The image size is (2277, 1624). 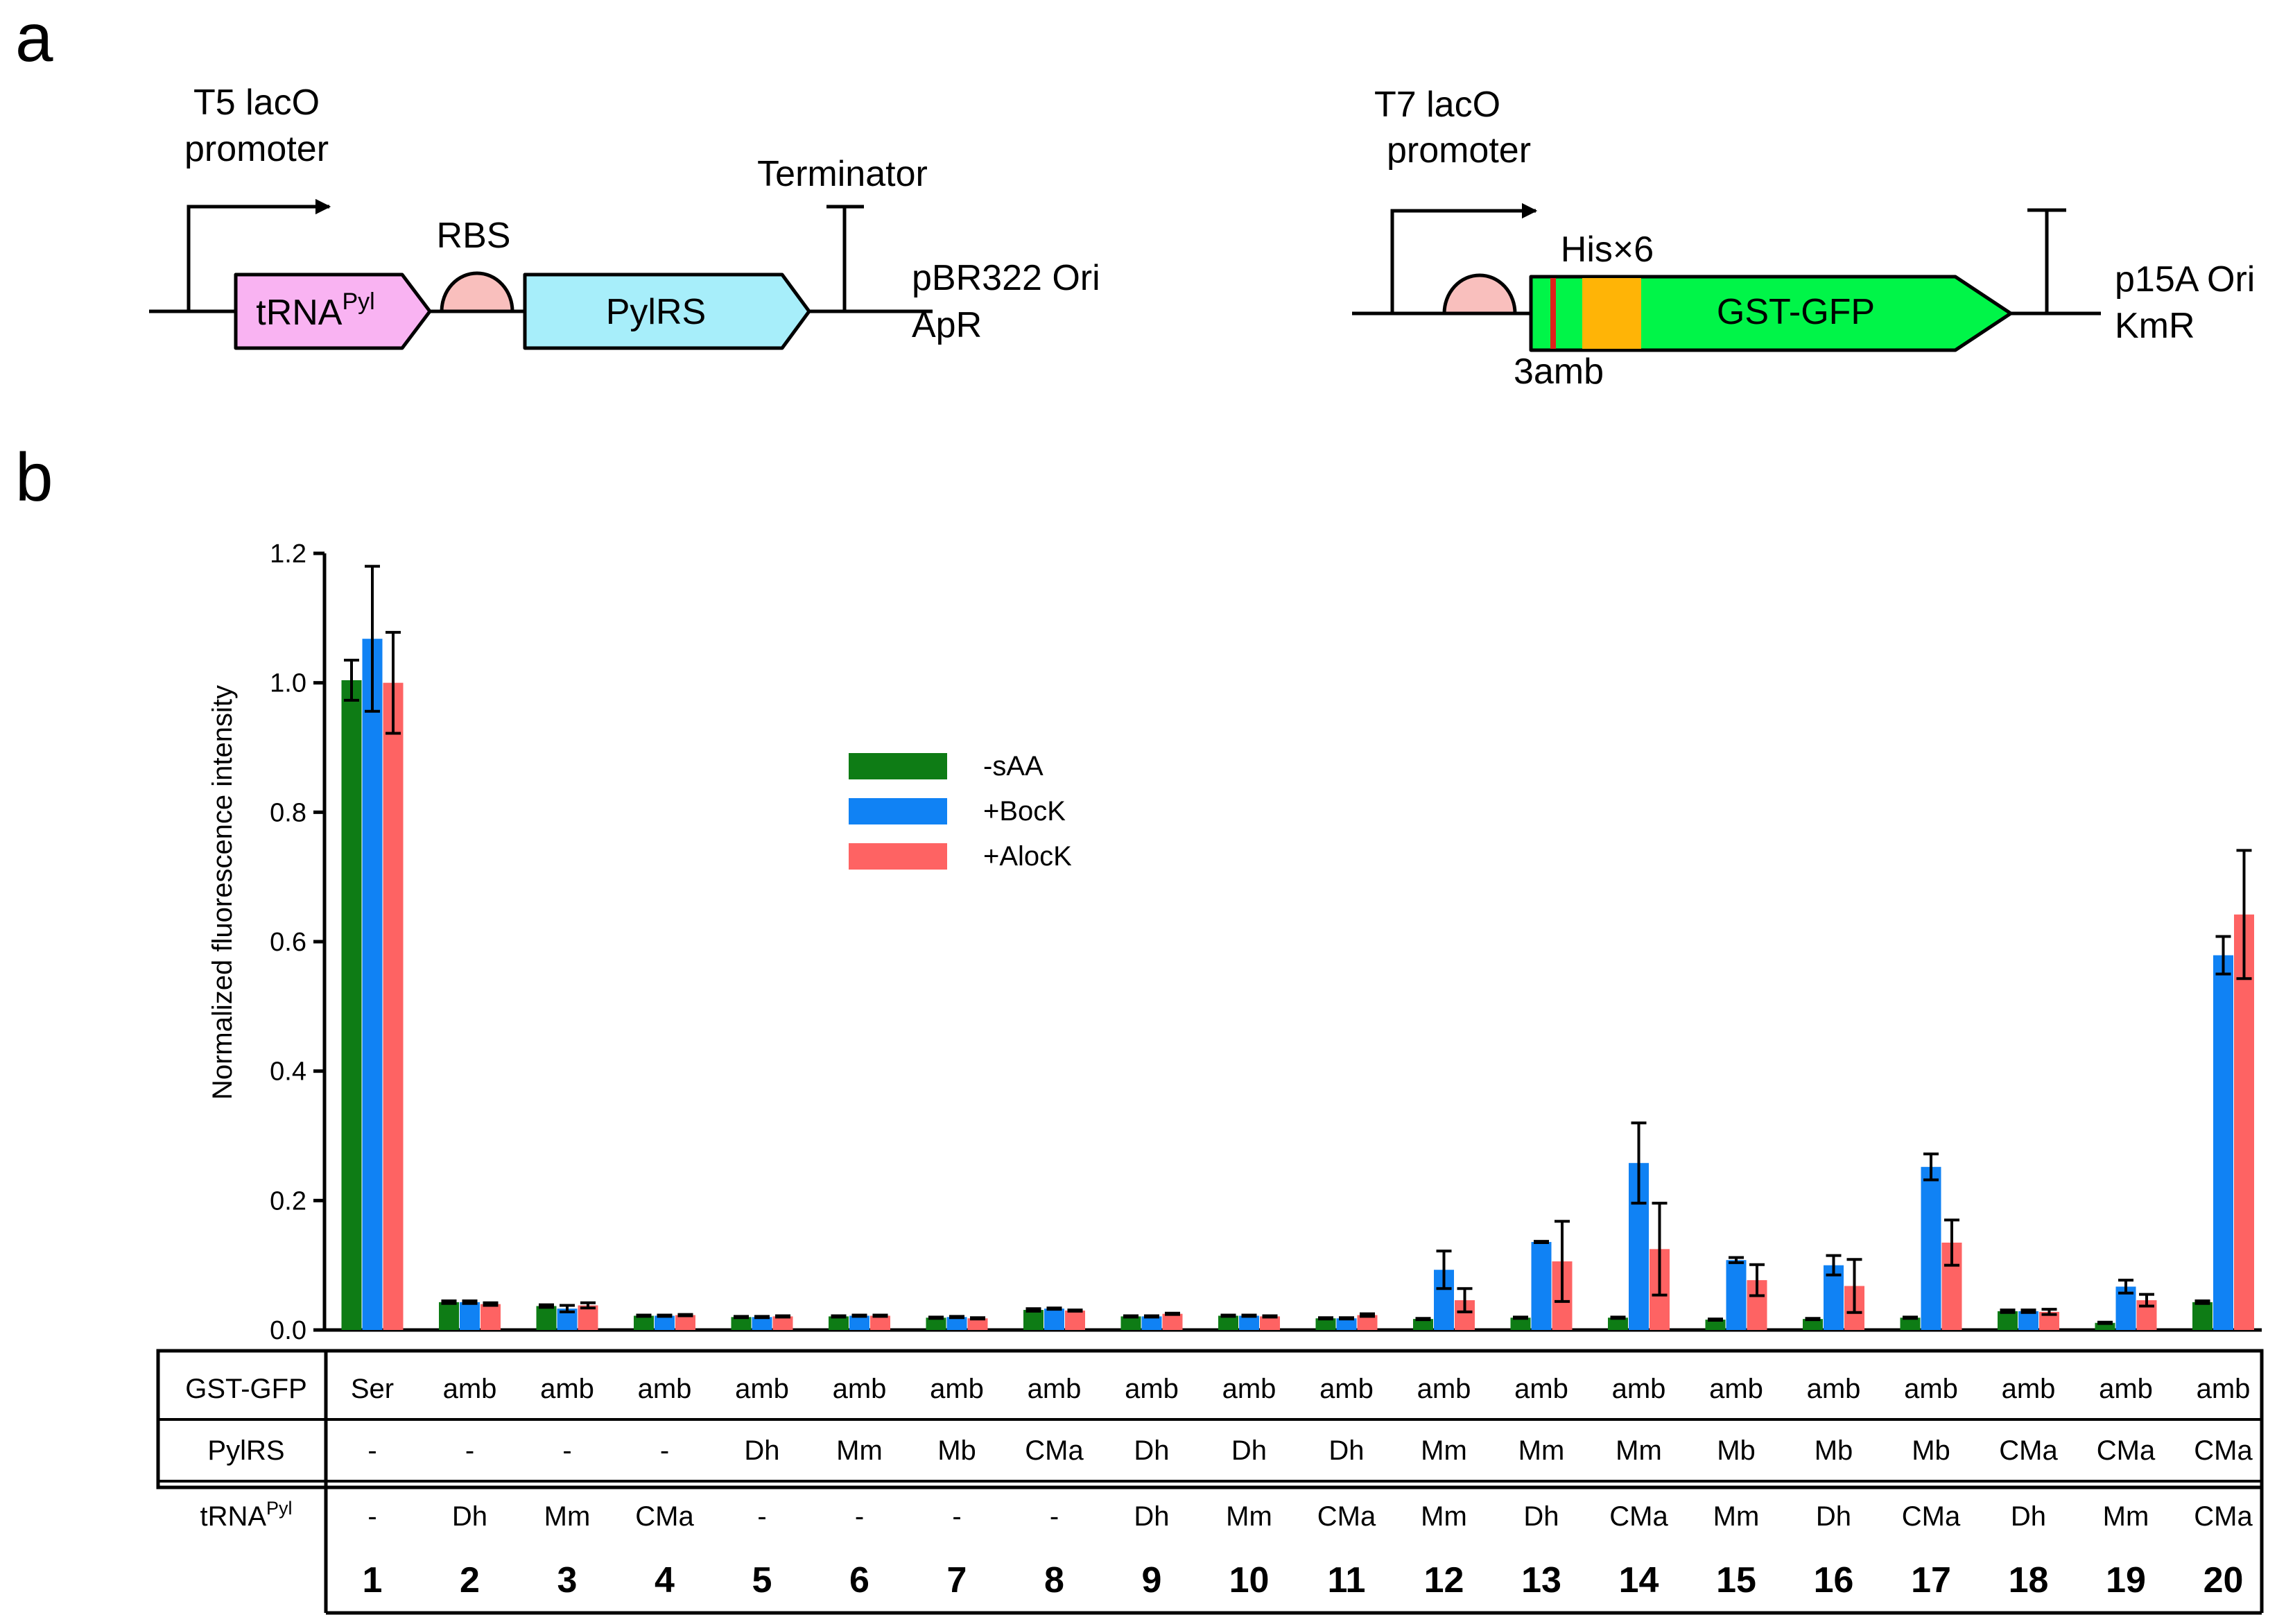 I want to click on cell-numbers-17: 17, so click(x=1931, y=1580).